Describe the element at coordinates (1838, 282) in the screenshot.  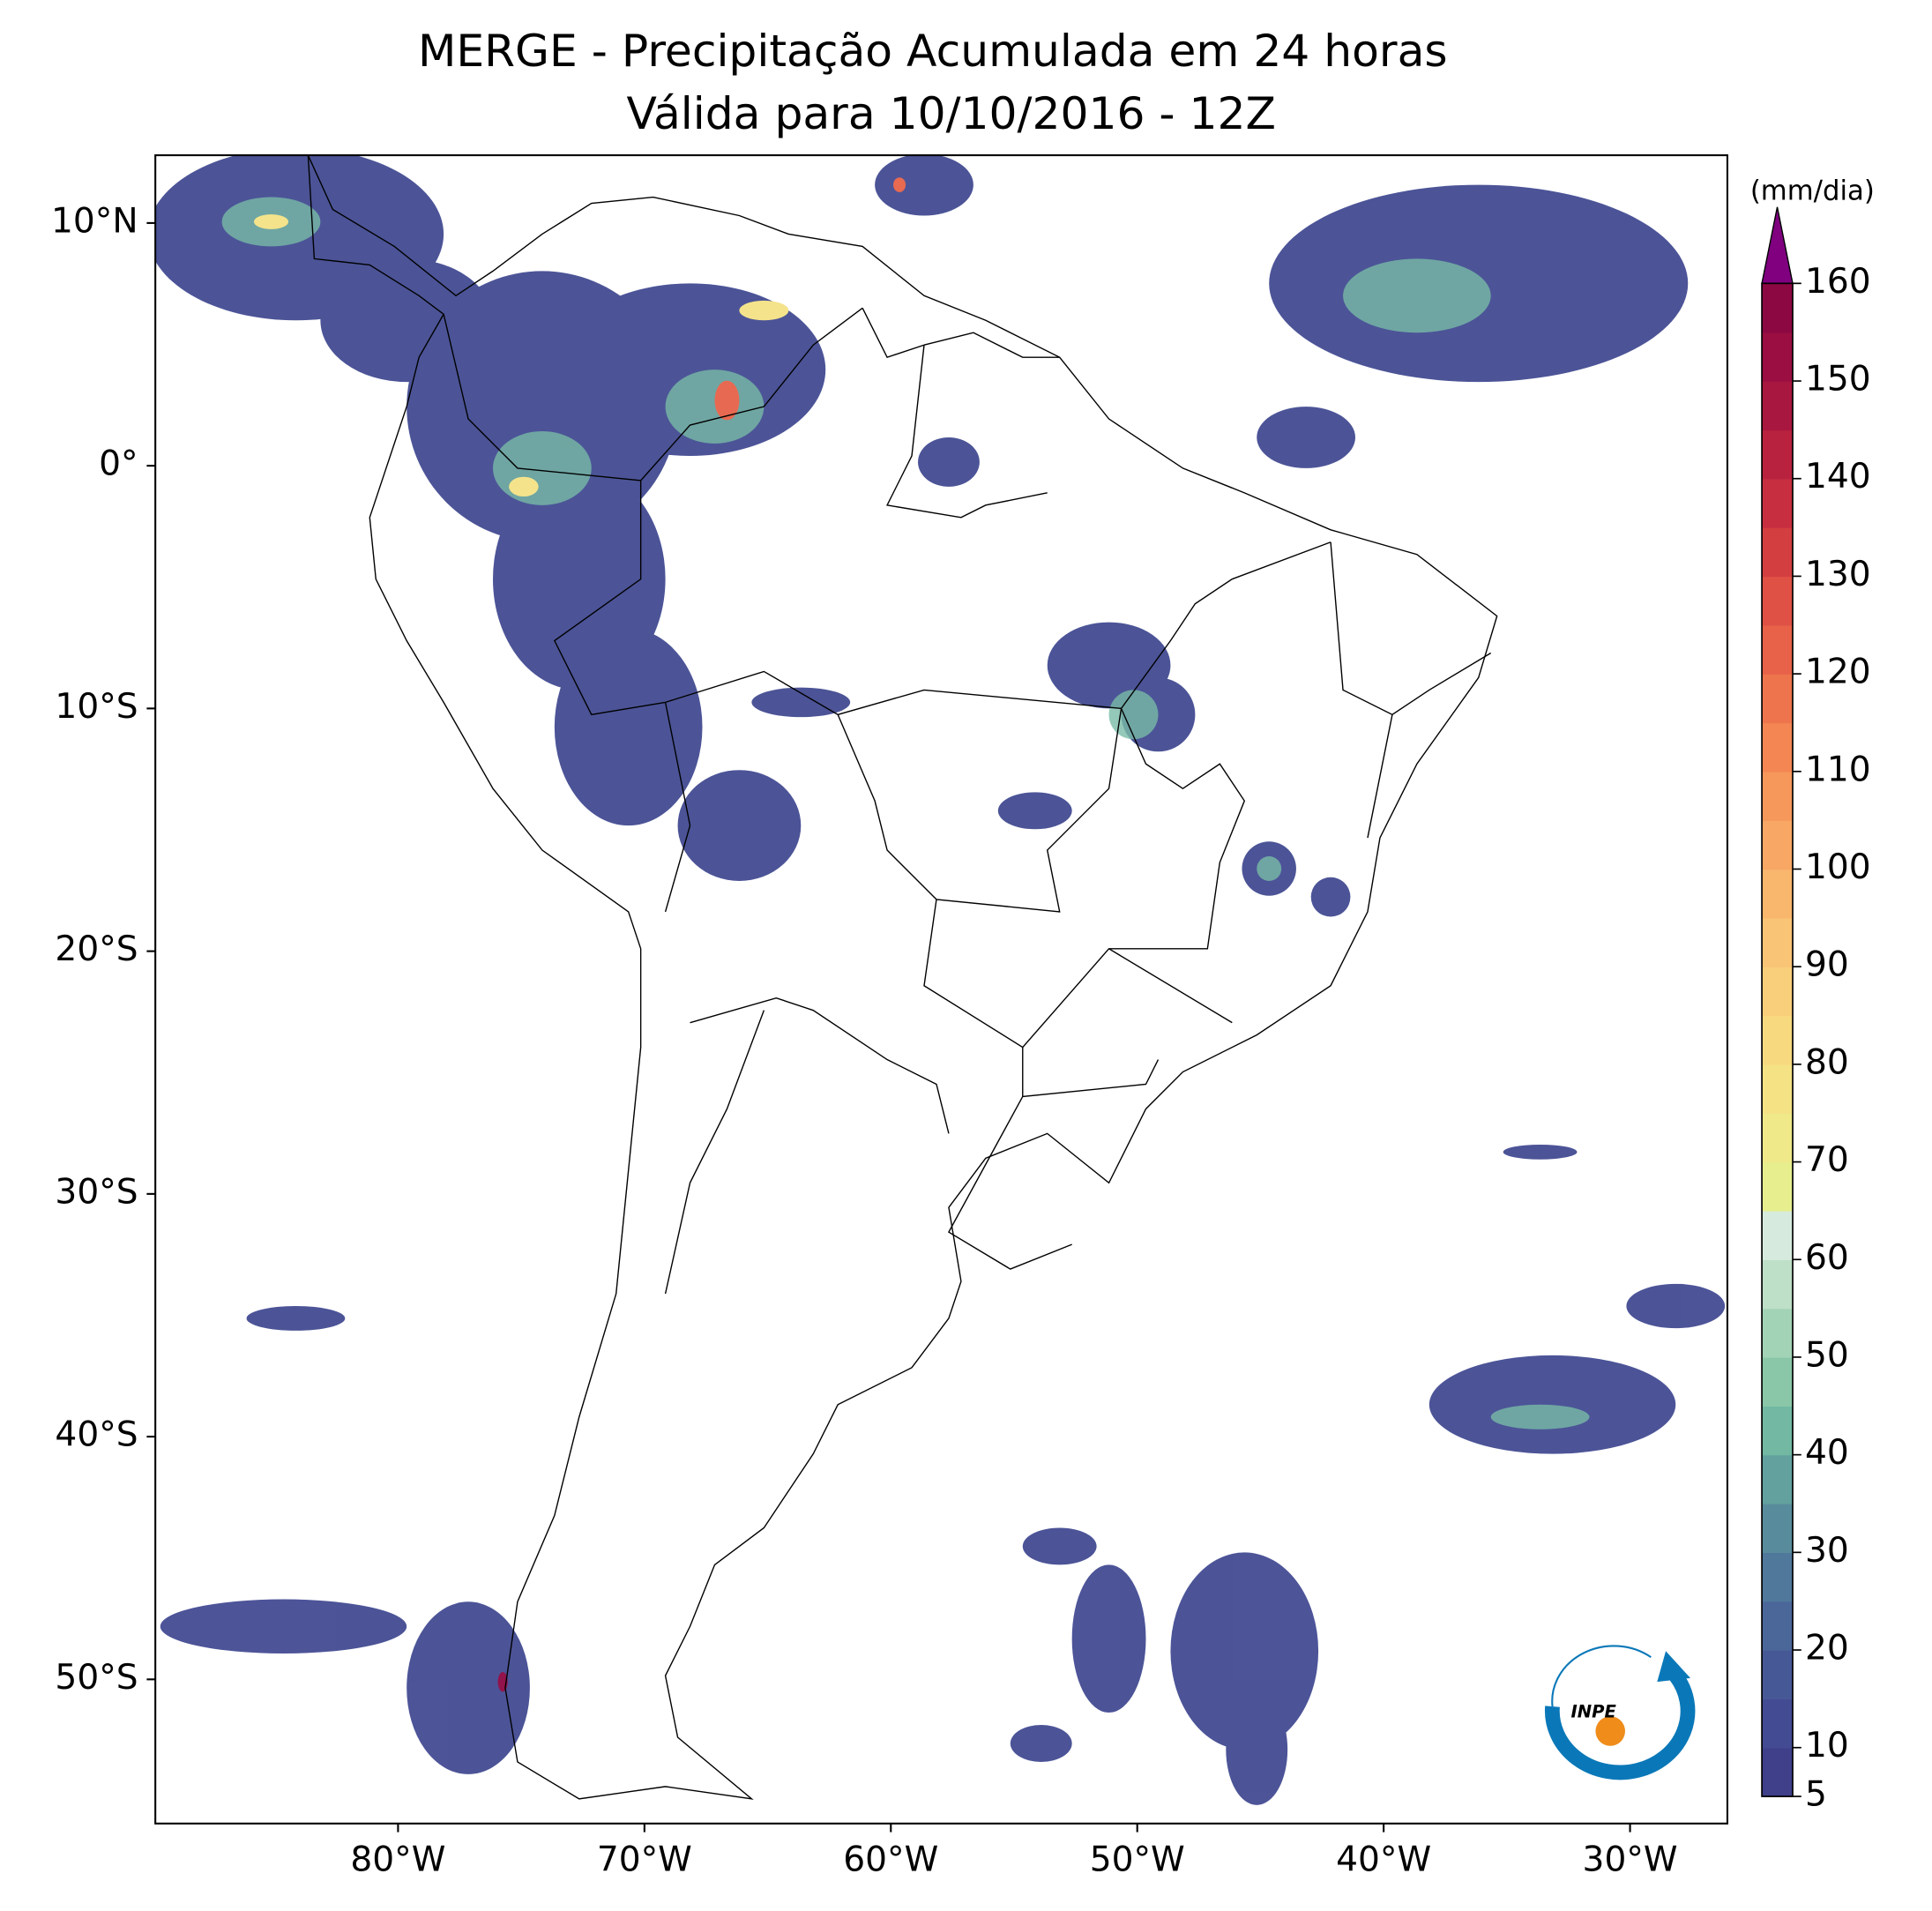
I see `colorbar-tick-label: 160` at that location.